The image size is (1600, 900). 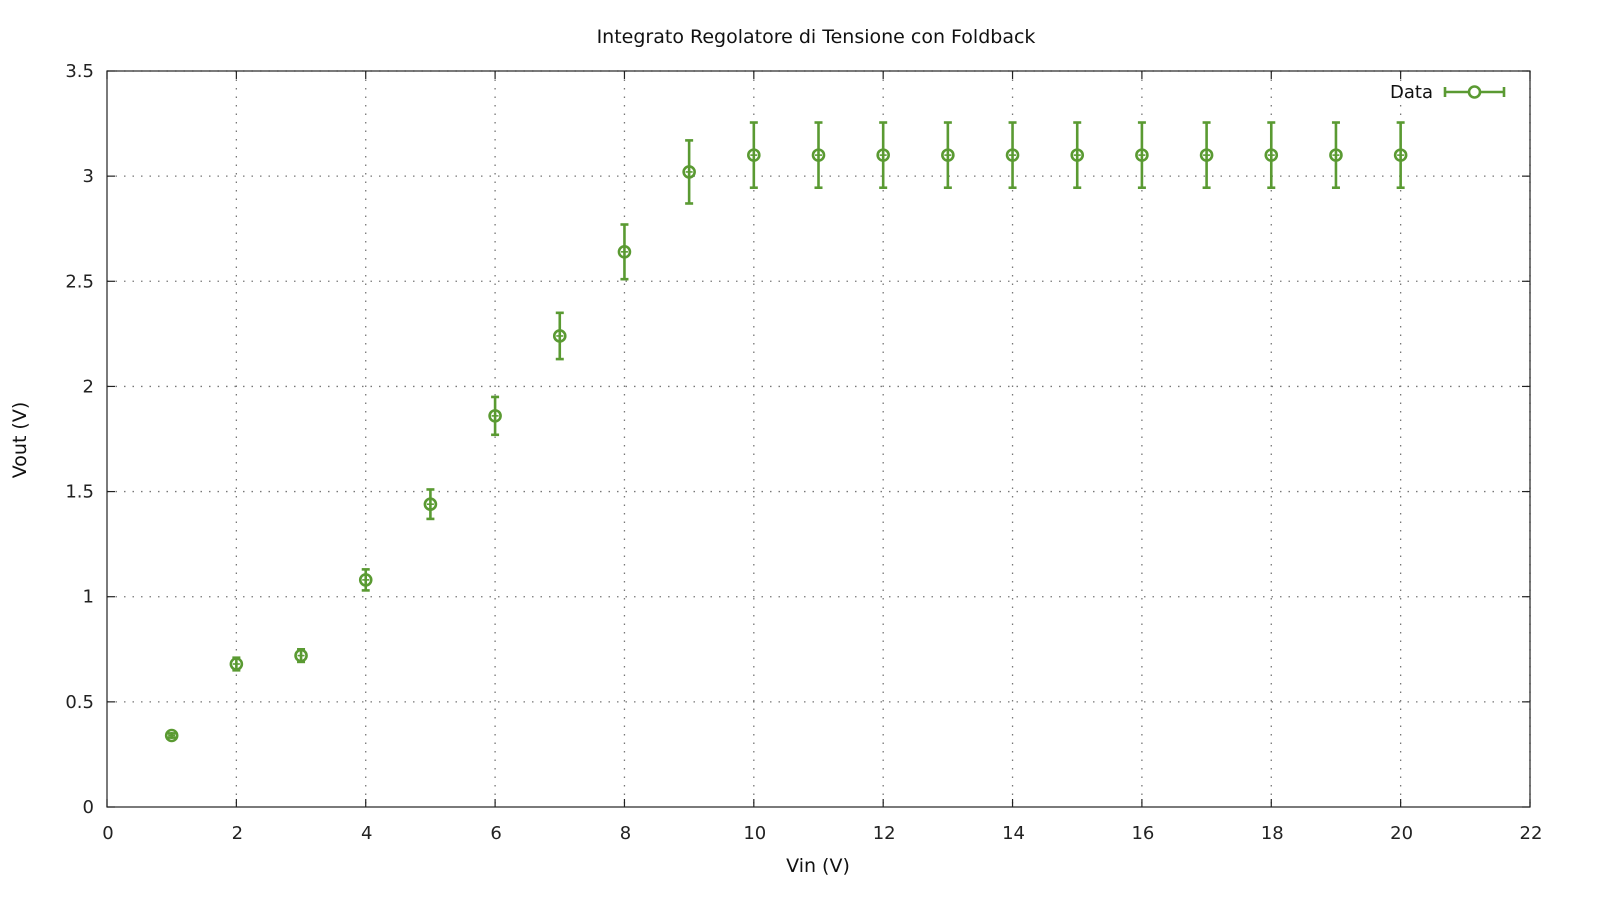 I want to click on x-axis-title: Vin (V), so click(x=818, y=866).